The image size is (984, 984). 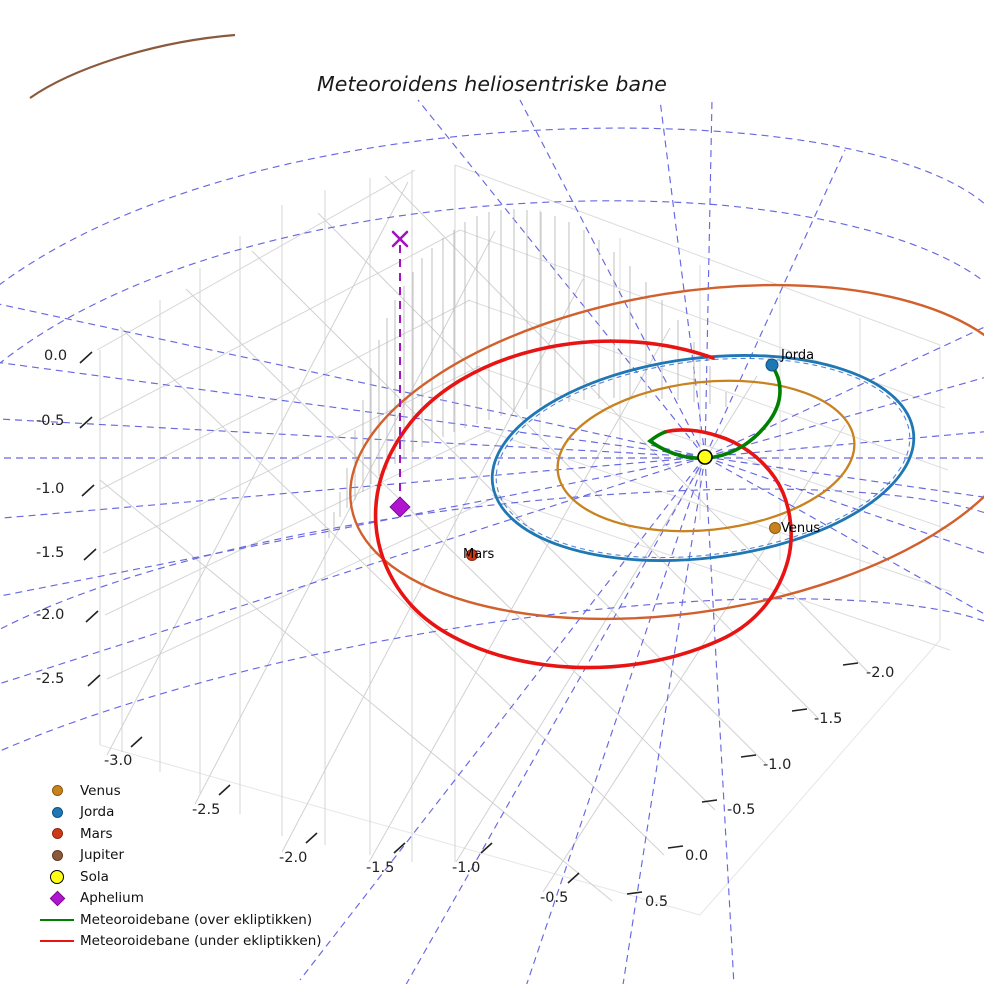 I want to click on legend-item-jorda: Jorda, so click(x=184, y=813).